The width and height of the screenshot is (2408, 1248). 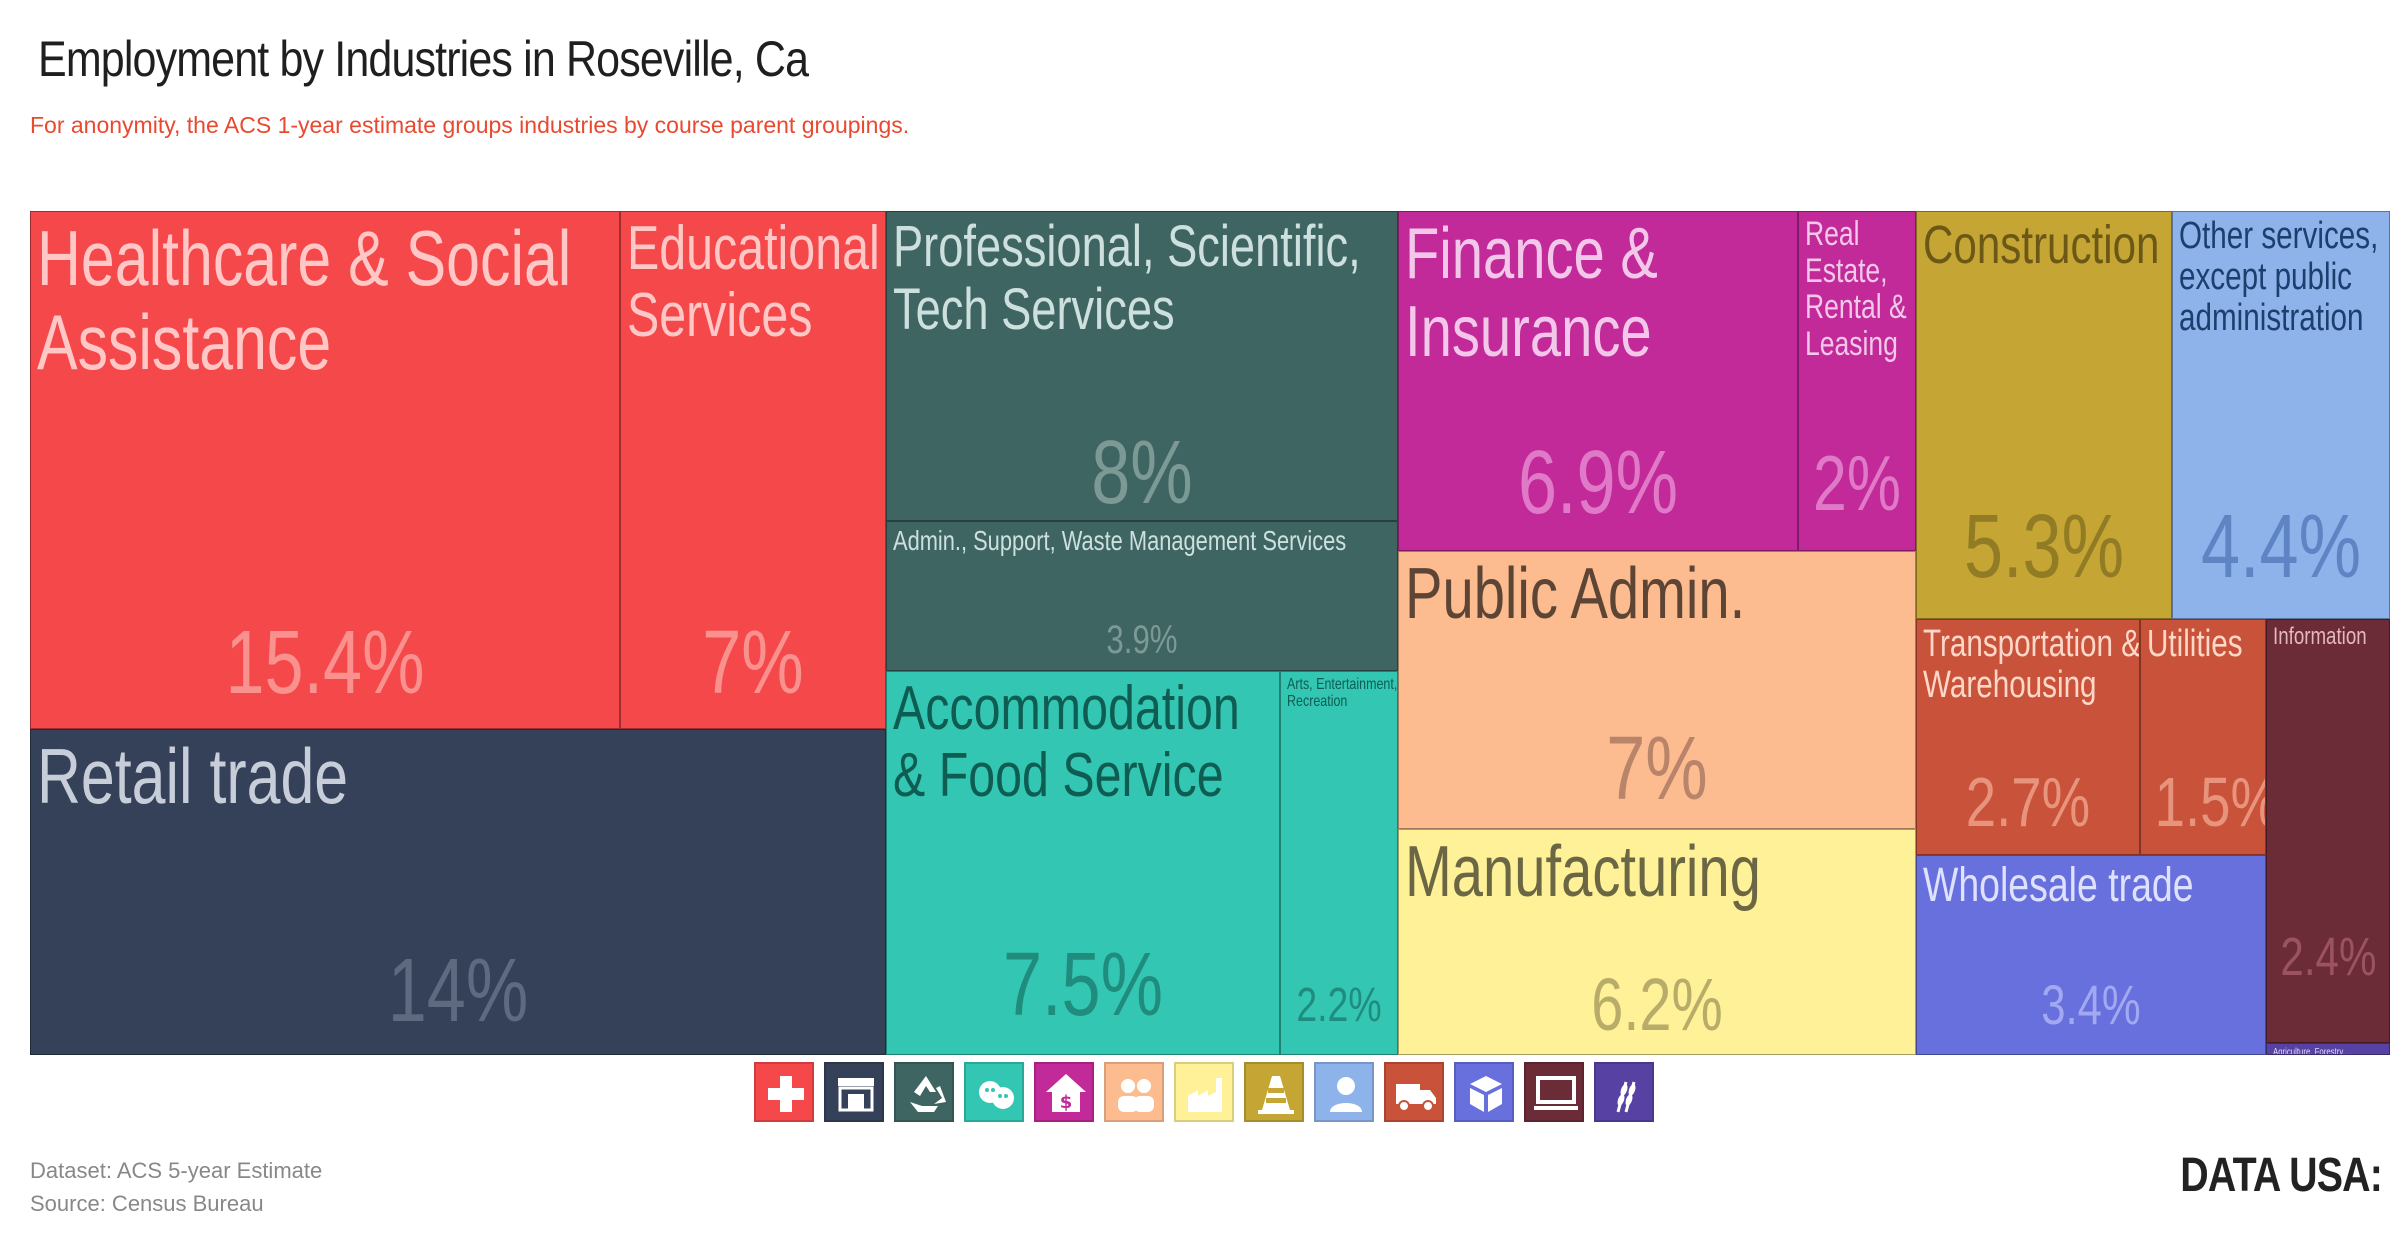 I want to click on treemap-tile: Accommodation & Food Service 7.5%, so click(x=1083, y=863).